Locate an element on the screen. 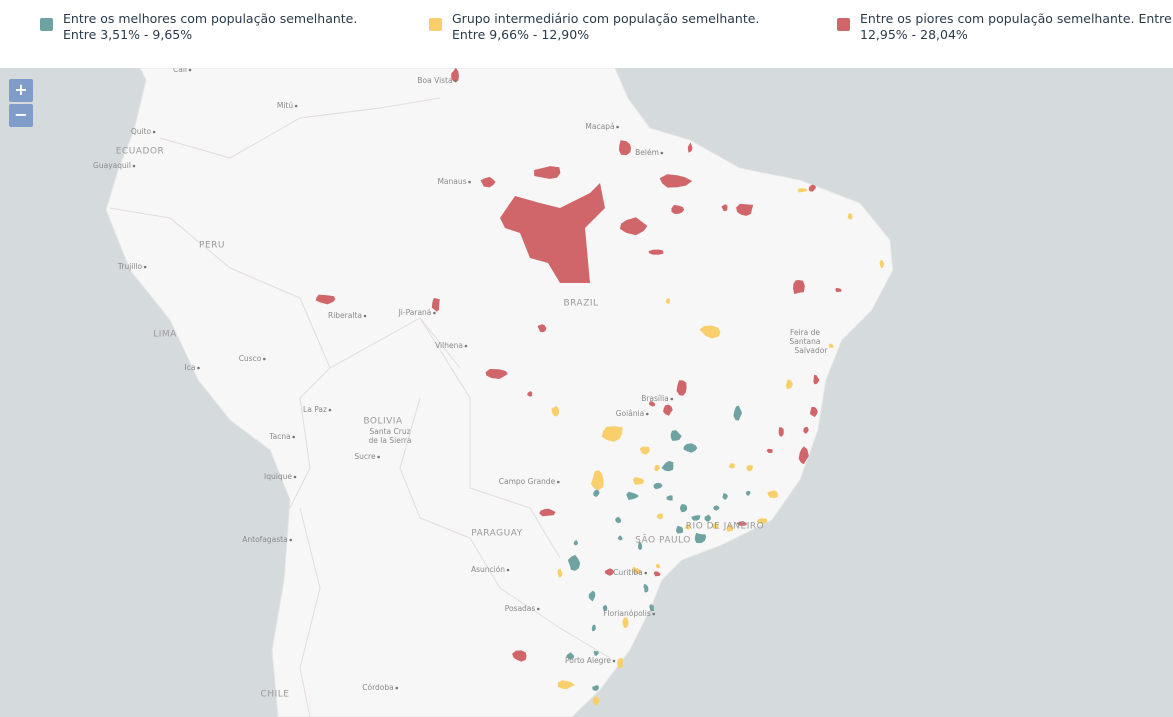 The height and width of the screenshot is (717, 1173). city-label: Florianópolis is located at coordinates (627, 613).